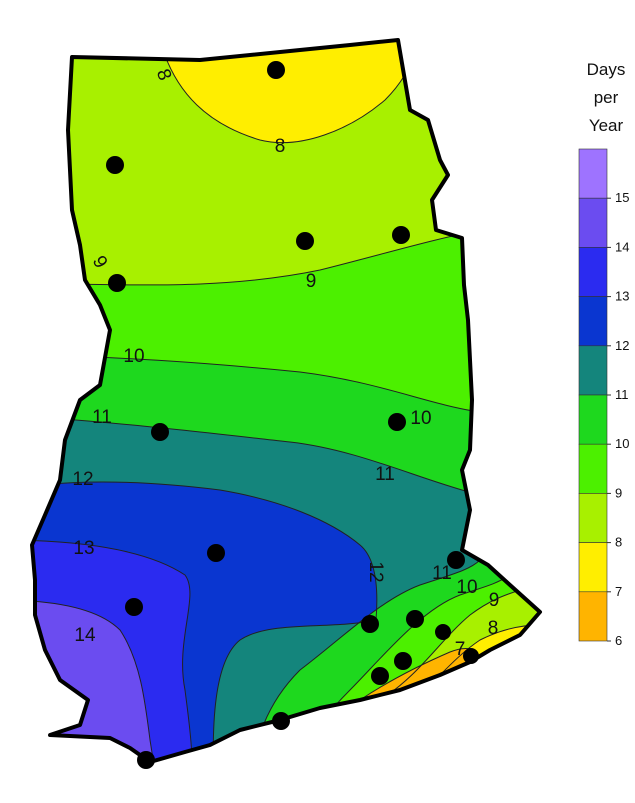  What do you see at coordinates (618, 542) in the screenshot?
I see `legend-tick-label: 8` at bounding box center [618, 542].